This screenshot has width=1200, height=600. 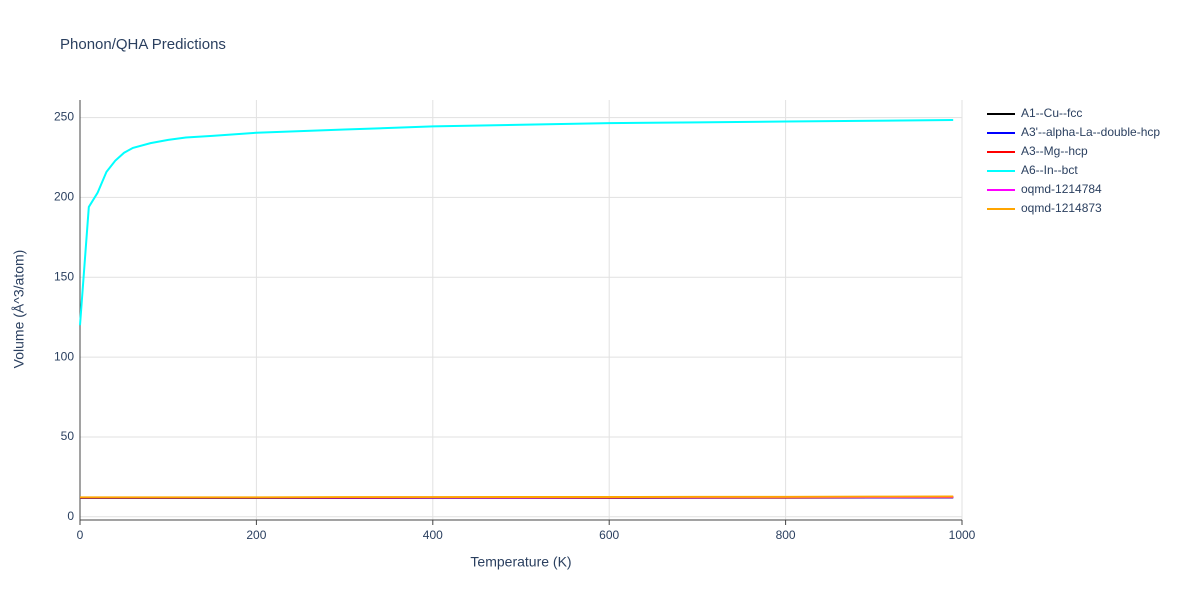 What do you see at coordinates (19, 309) in the screenshot?
I see `y-axis-title: Volume (Å^3/atom)` at bounding box center [19, 309].